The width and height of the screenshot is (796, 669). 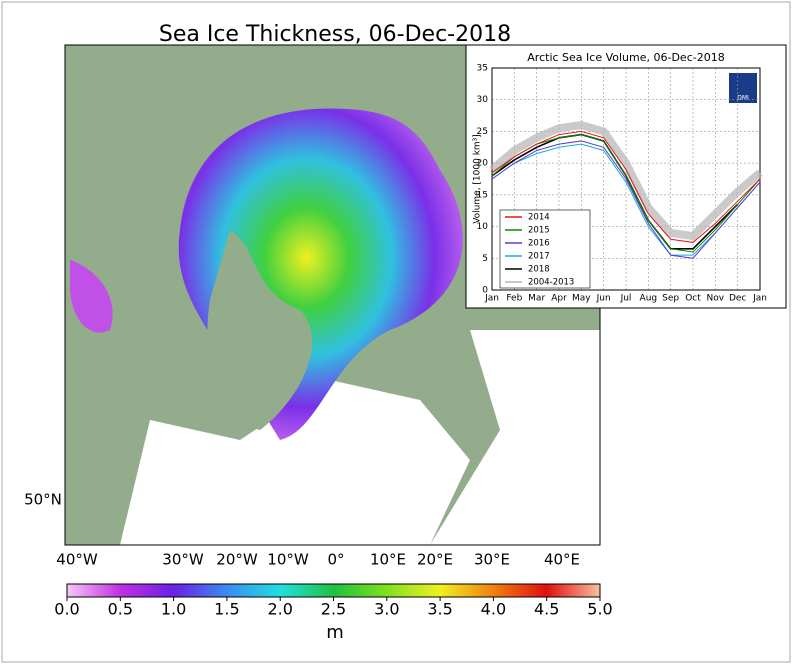 I want to click on chart-title: Arctic Sea Ice Volume, 06-Dec-2018, so click(x=625, y=57).